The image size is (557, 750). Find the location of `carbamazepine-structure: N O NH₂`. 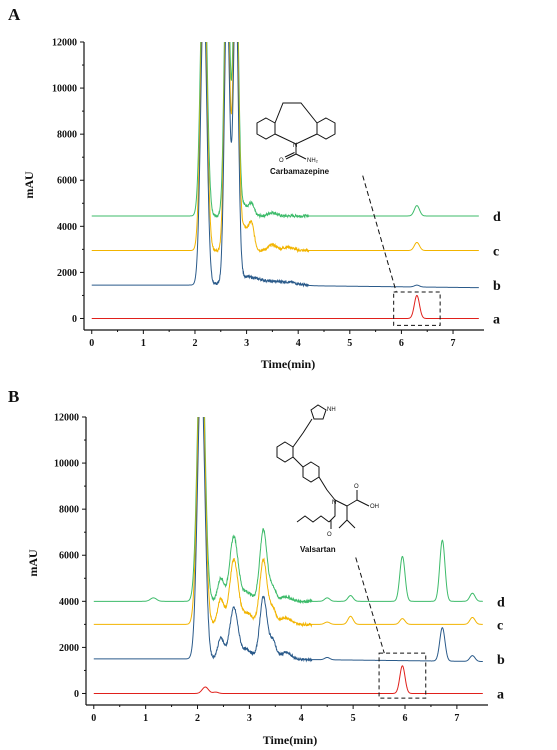

carbamazepine-structure: N O NH₂ is located at coordinates (296, 133).